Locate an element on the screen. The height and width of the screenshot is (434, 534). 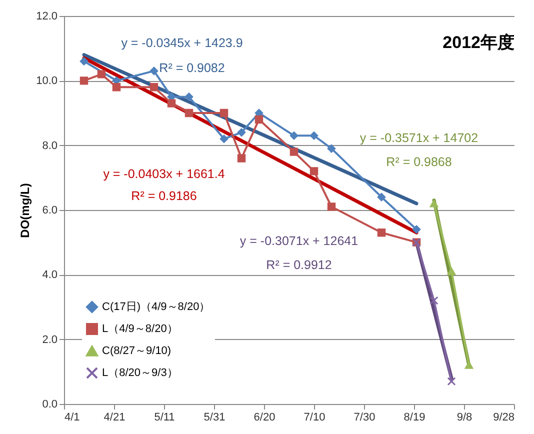
x-tick-label: 9/8 is located at coordinates (464, 418).